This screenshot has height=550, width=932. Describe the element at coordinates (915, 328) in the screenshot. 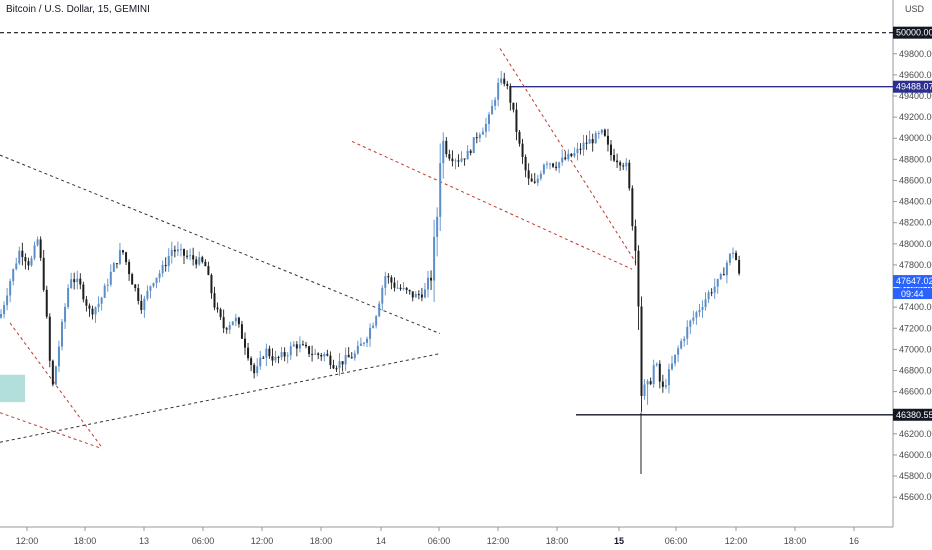

I see `y-tick-label: 47200.00` at that location.